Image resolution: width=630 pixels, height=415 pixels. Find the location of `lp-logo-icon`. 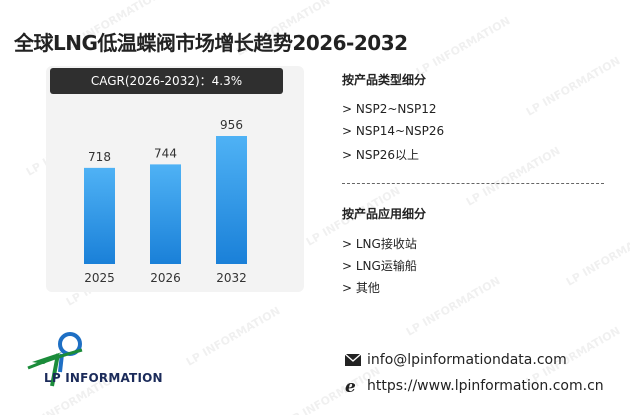

lp-logo-icon is located at coordinates (55, 359).